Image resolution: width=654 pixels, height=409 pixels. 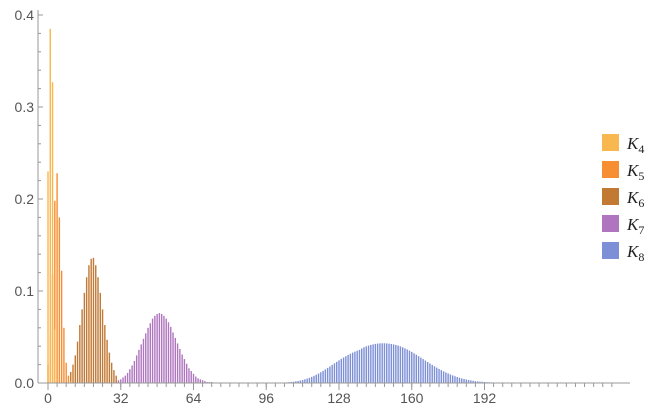 What do you see at coordinates (48, 398) in the screenshot?
I see `x-tick-label: 0` at bounding box center [48, 398].